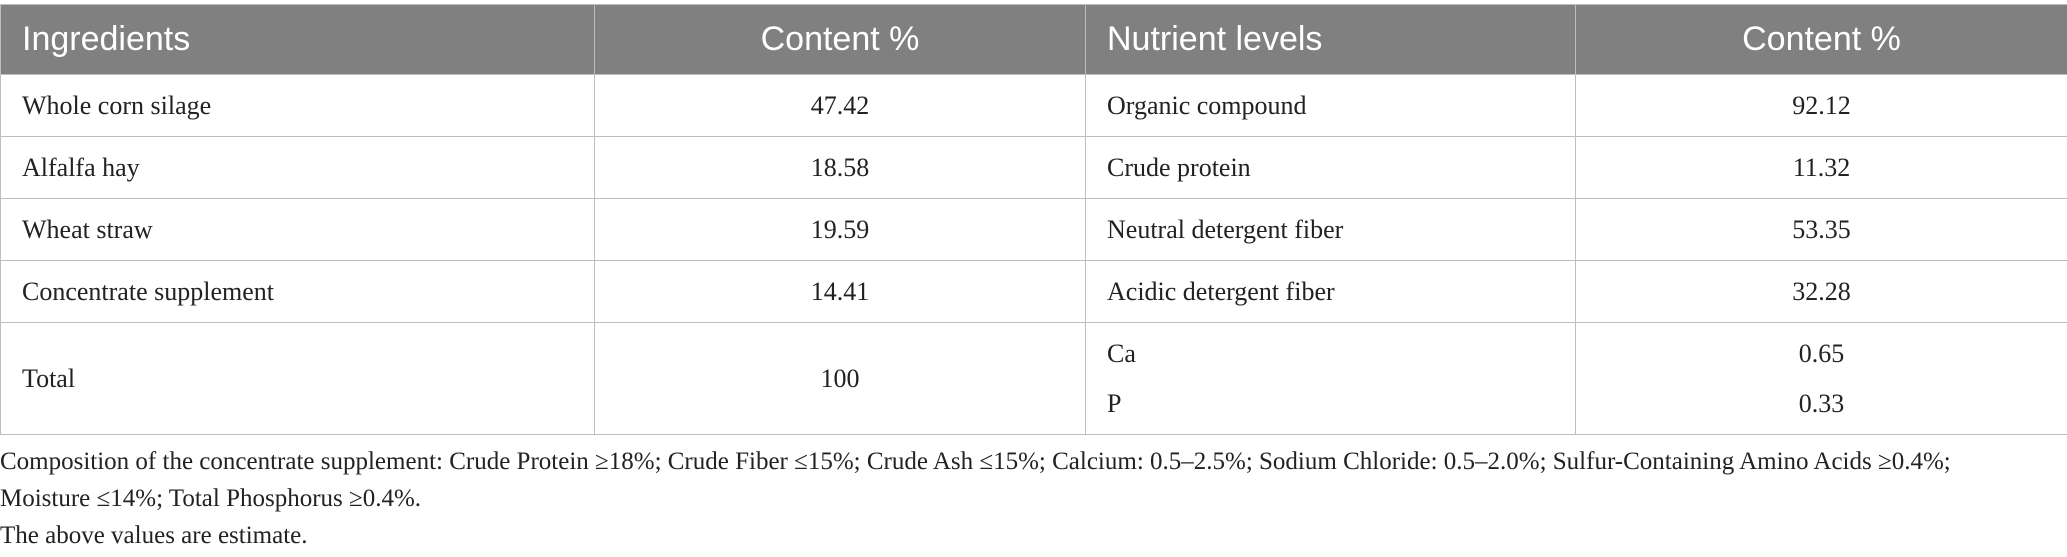  I want to click on column-header: Nutrient levels, so click(1330, 39).